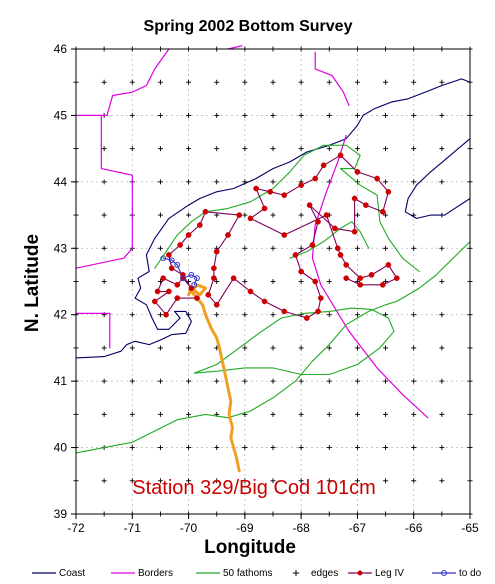 The width and height of the screenshot is (495, 584). Describe the element at coordinates (214, 378) in the screenshot. I see `series-line-track` at that location.